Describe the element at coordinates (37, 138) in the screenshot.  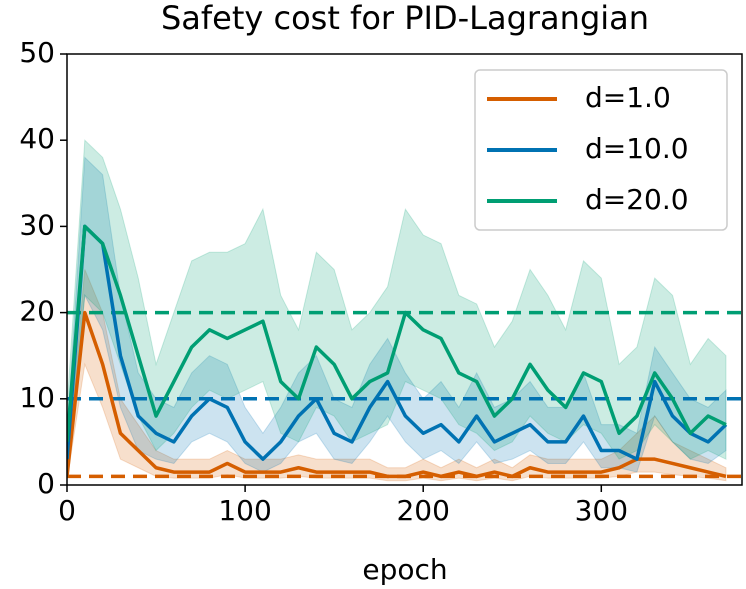
I see `y-tick-label: 40` at that location.